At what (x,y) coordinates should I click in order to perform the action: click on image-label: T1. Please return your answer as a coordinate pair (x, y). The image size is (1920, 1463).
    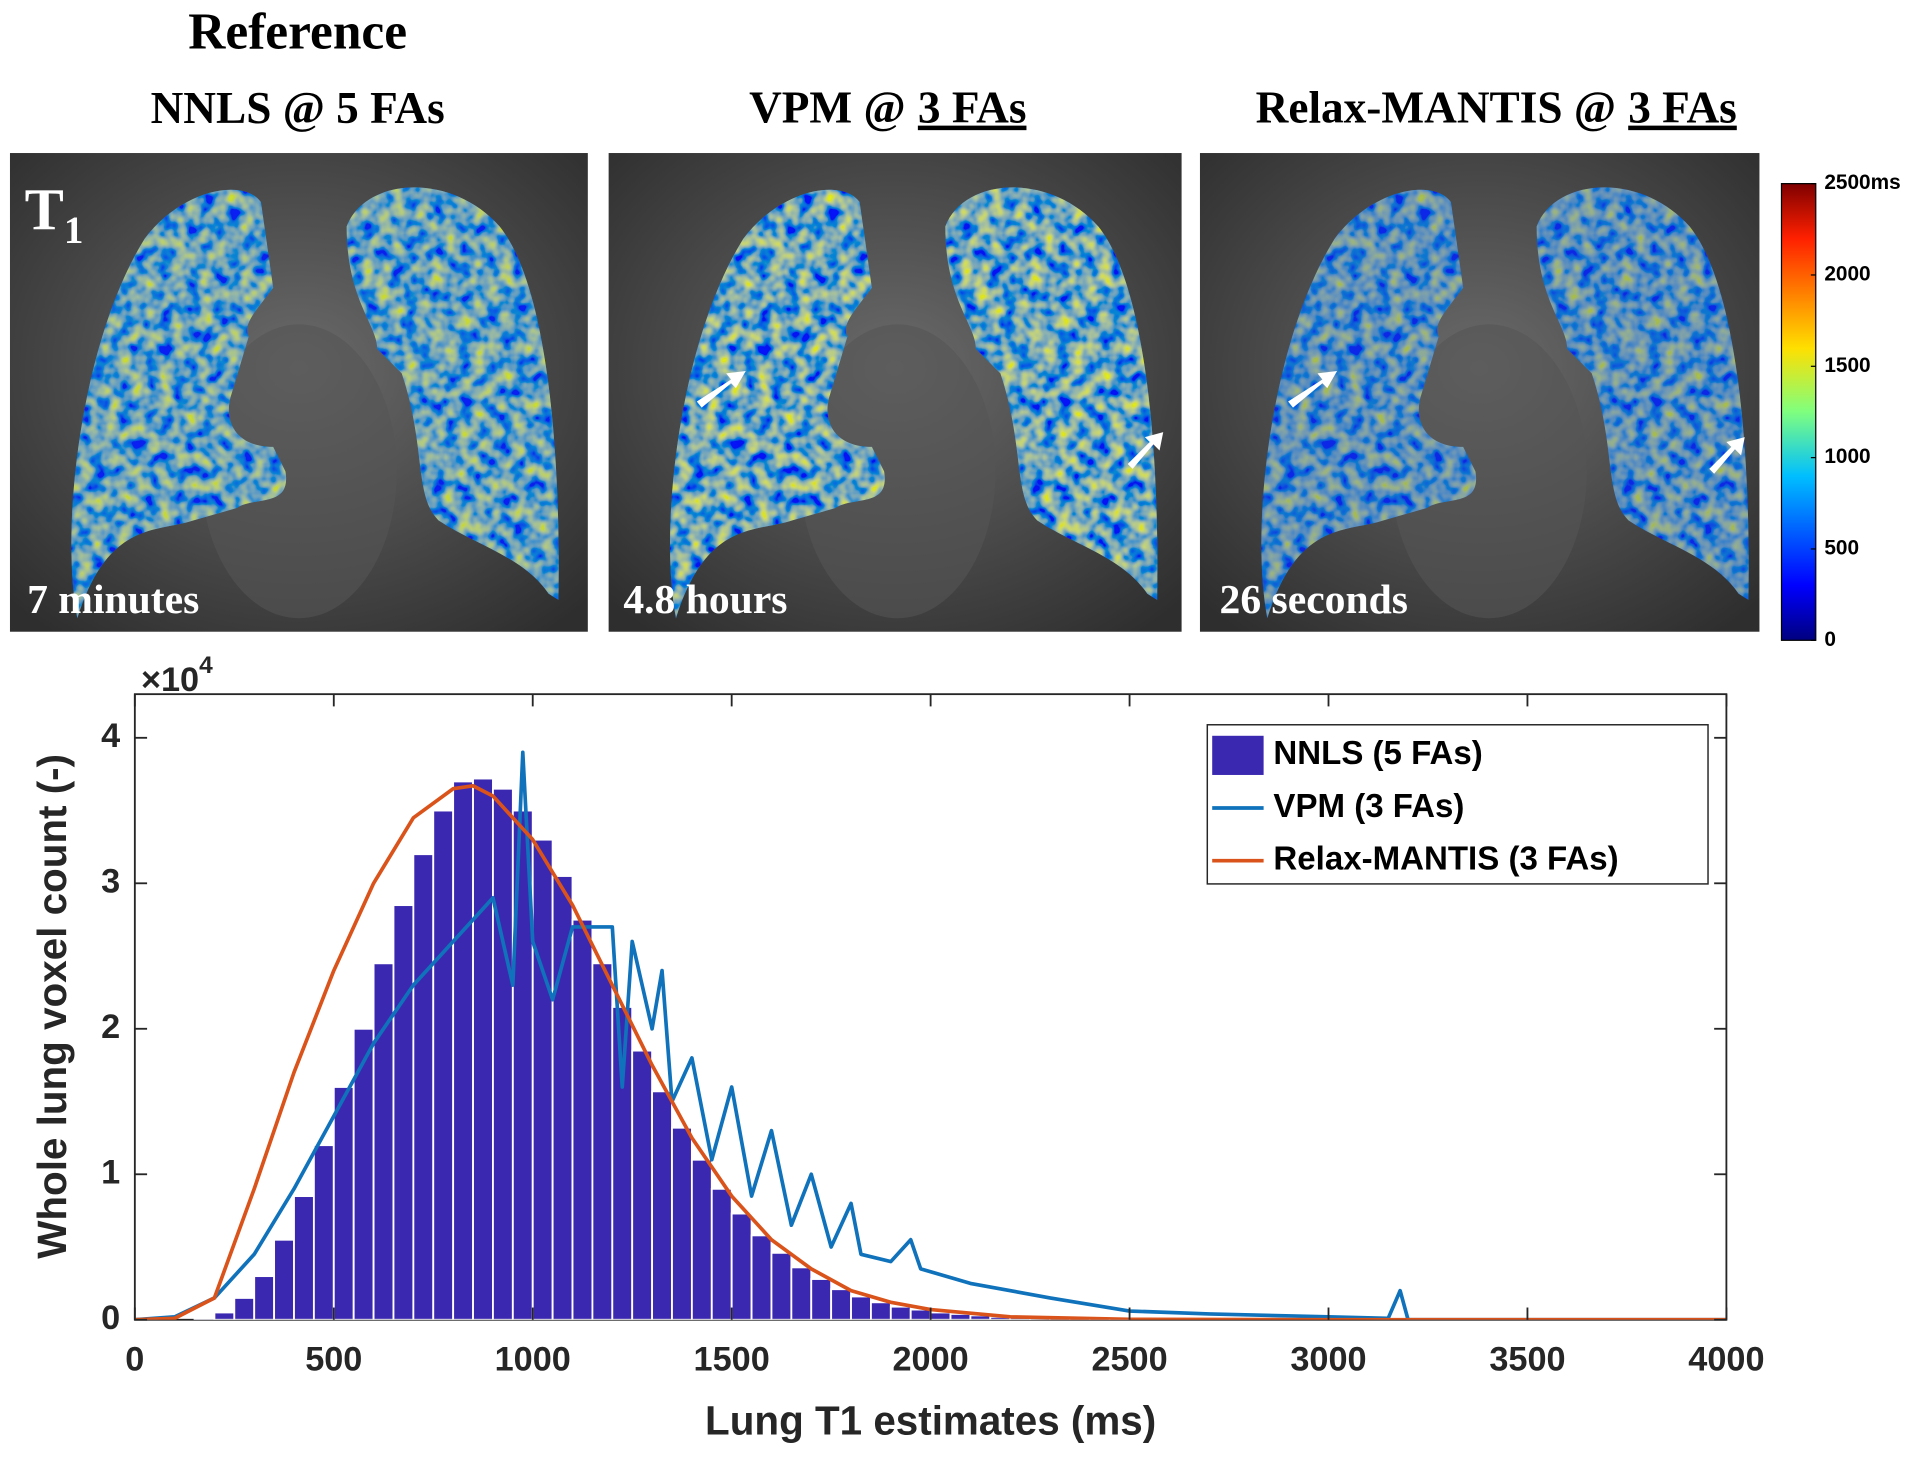
    Looking at the image, I should click on (54, 215).